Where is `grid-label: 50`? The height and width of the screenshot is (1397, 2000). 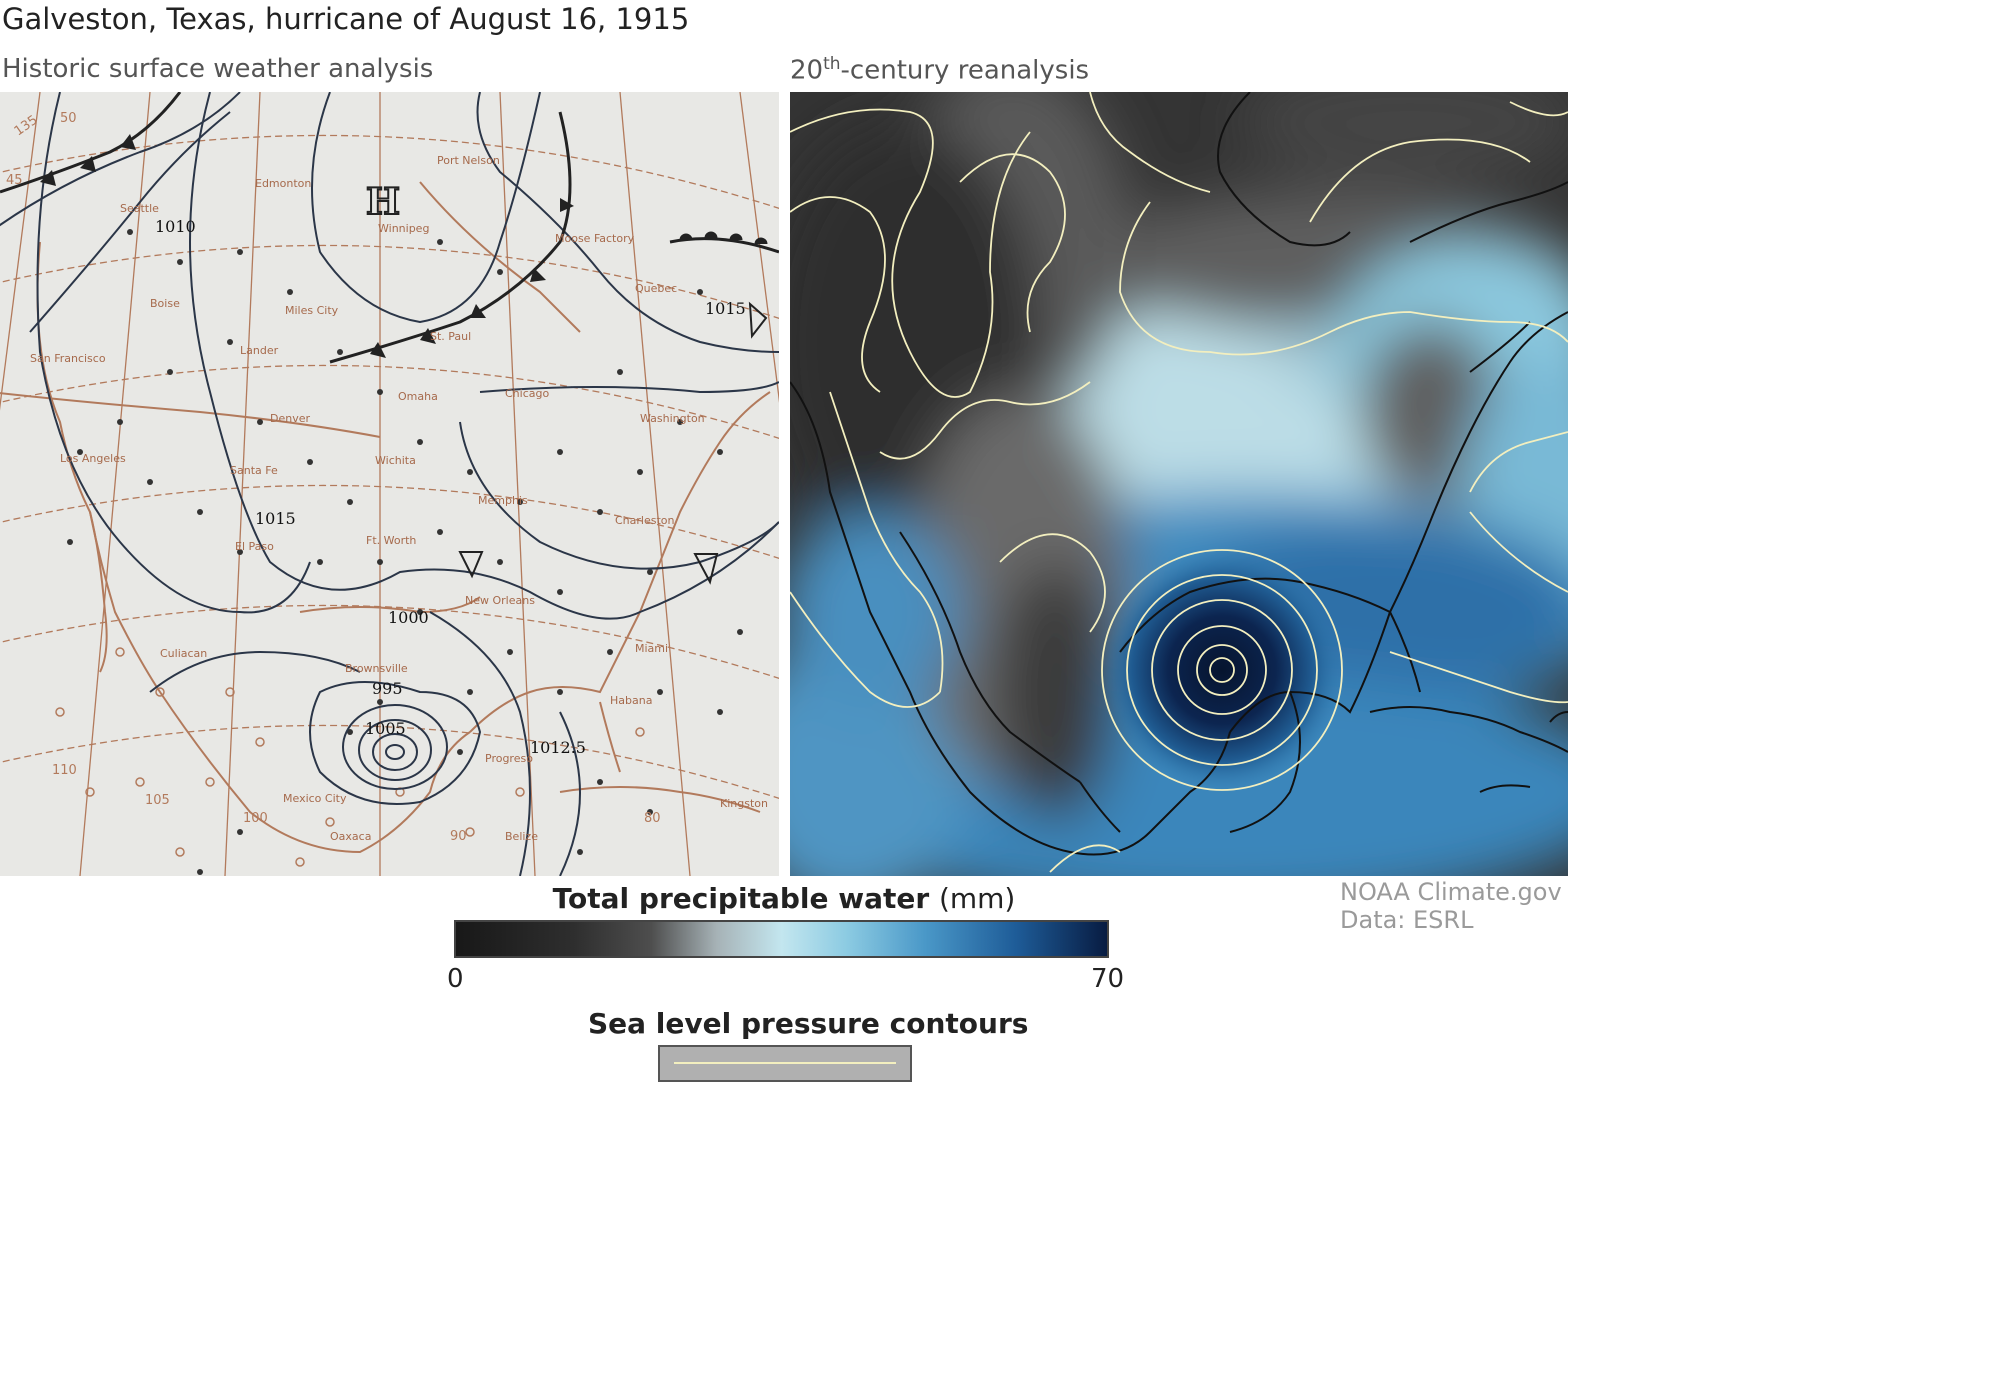
grid-label: 50 is located at coordinates (68, 118).